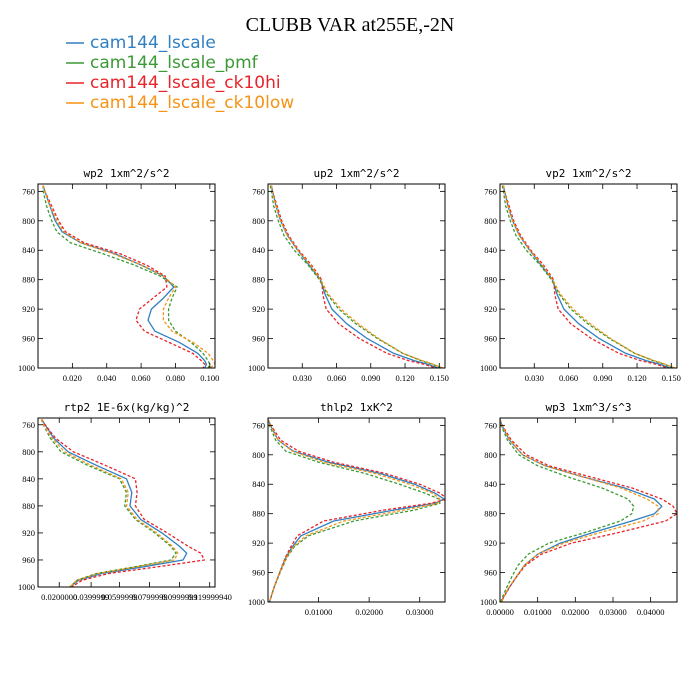 This screenshot has width=700, height=700. What do you see at coordinates (149, 597) in the screenshot?
I see `x-tick-label: 0.0799999` at bounding box center [149, 597].